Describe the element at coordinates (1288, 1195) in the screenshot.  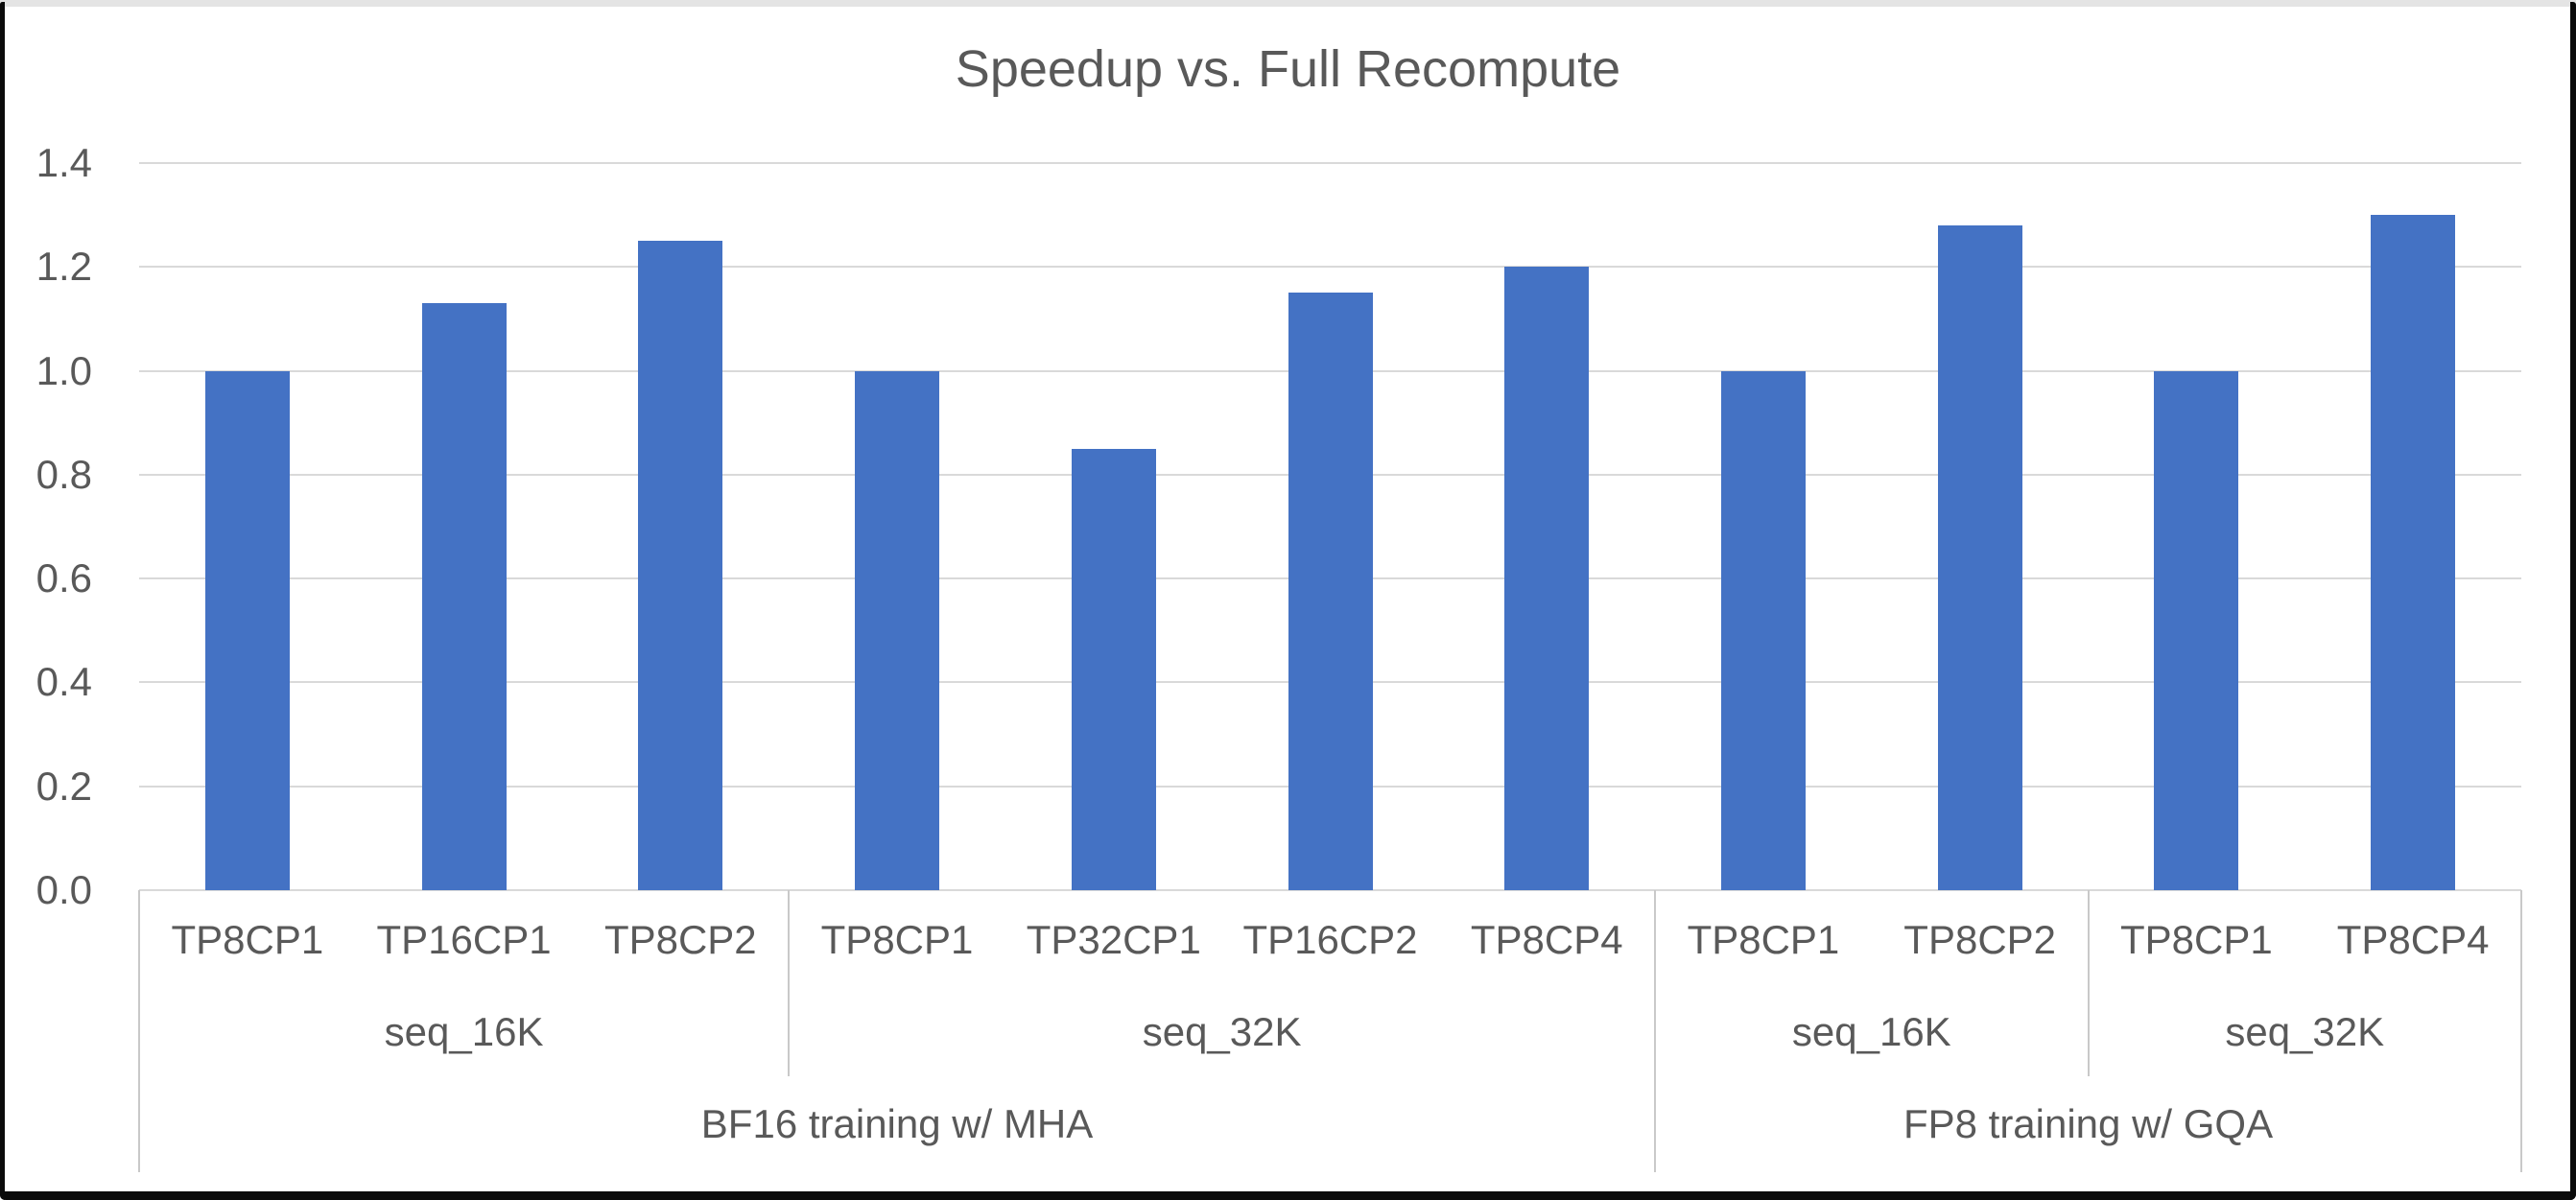
I see `window-border-bottom` at that location.